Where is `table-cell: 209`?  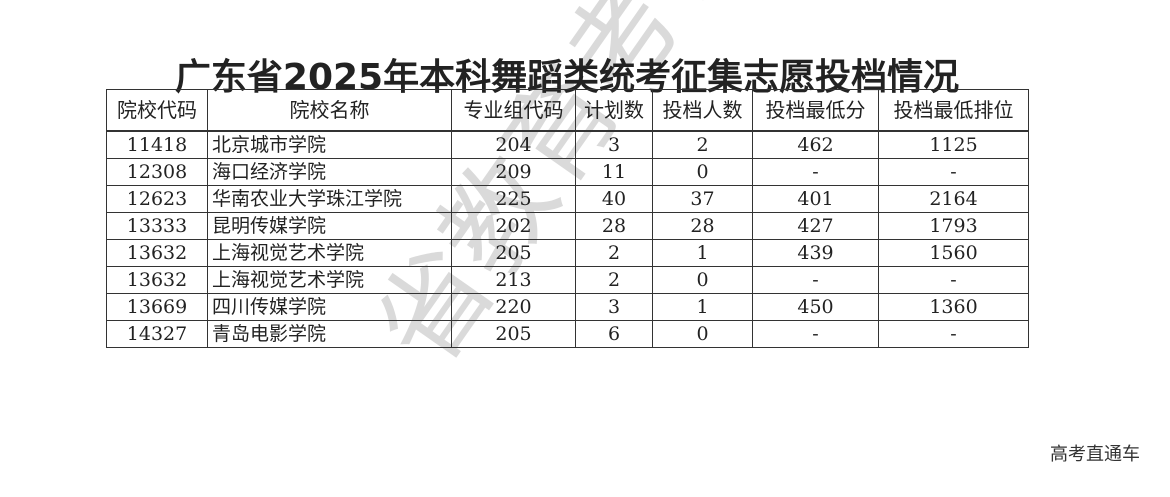 table-cell: 209 is located at coordinates (513, 172).